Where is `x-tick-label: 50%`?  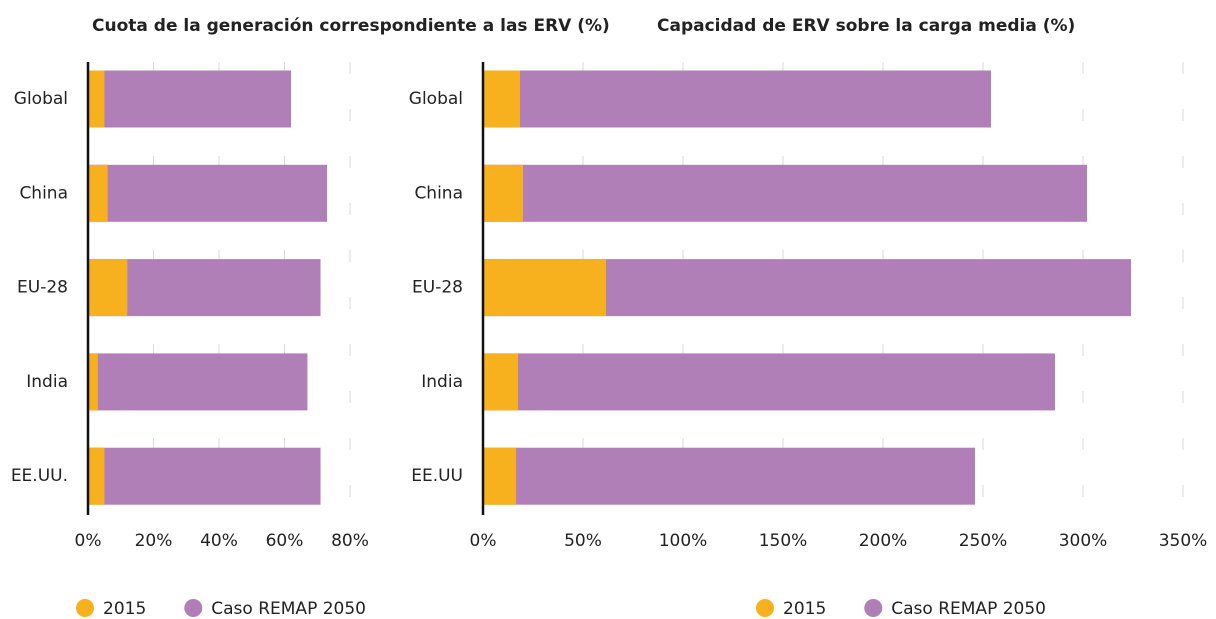 x-tick-label: 50% is located at coordinates (583, 541).